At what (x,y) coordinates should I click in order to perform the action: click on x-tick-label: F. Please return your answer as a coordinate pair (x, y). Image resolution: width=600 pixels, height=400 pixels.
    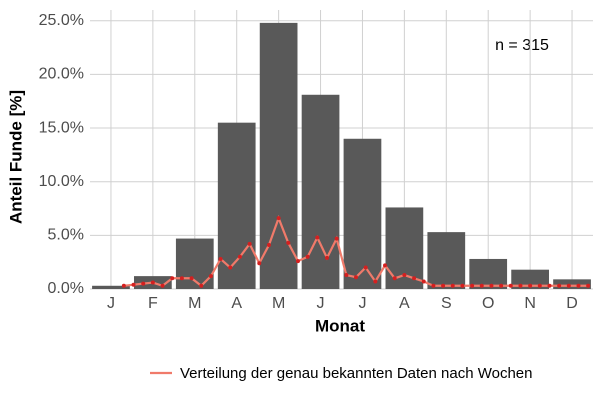
    Looking at the image, I should click on (153, 303).